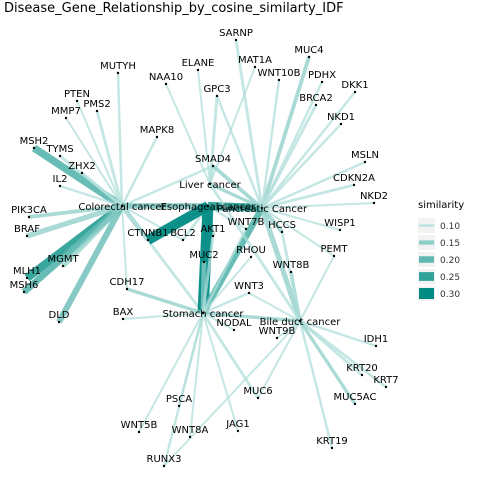  What do you see at coordinates (277, 338) in the screenshot?
I see `node-wnt9b` at bounding box center [277, 338].